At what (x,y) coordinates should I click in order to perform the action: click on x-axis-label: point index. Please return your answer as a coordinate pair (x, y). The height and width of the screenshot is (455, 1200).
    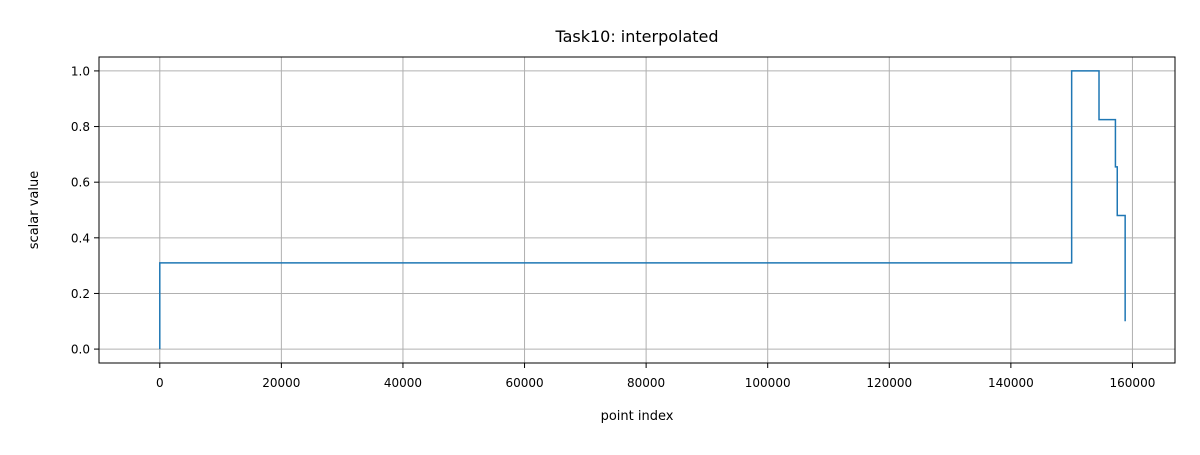
    Looking at the image, I should click on (637, 416).